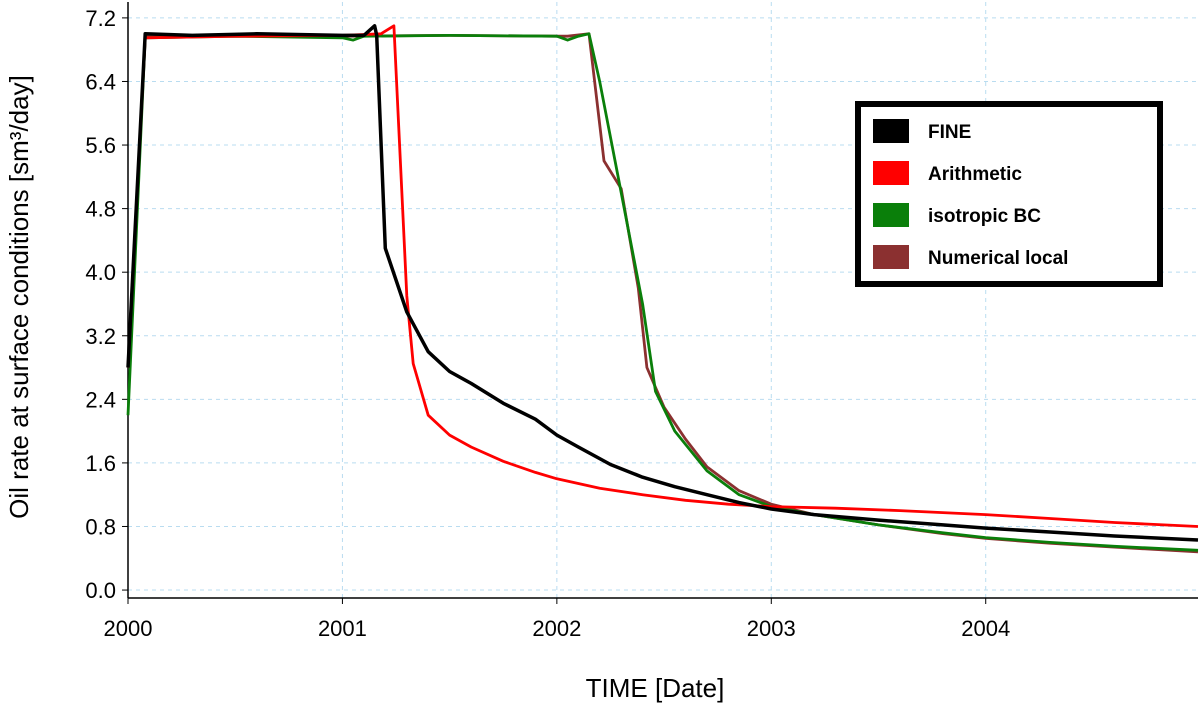  I want to click on legend-label: Numerical local, so click(998, 258).